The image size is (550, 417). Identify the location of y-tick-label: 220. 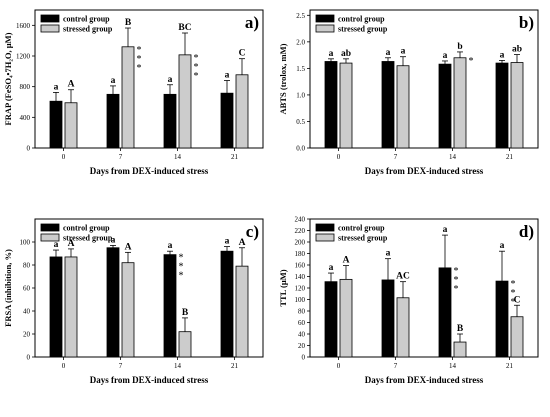
(300, 231).